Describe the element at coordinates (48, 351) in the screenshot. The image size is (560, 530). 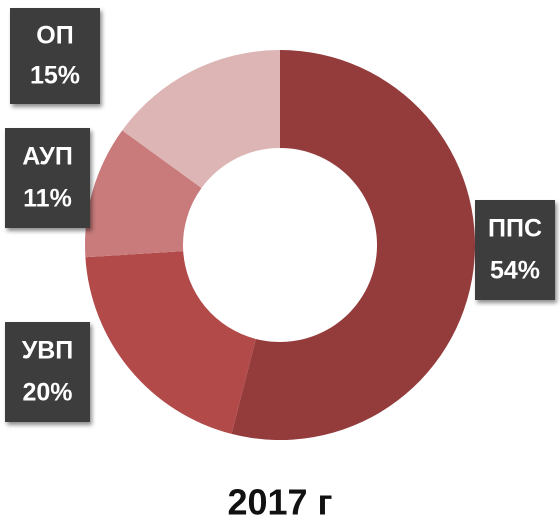
I see `category-label: УВП` at that location.